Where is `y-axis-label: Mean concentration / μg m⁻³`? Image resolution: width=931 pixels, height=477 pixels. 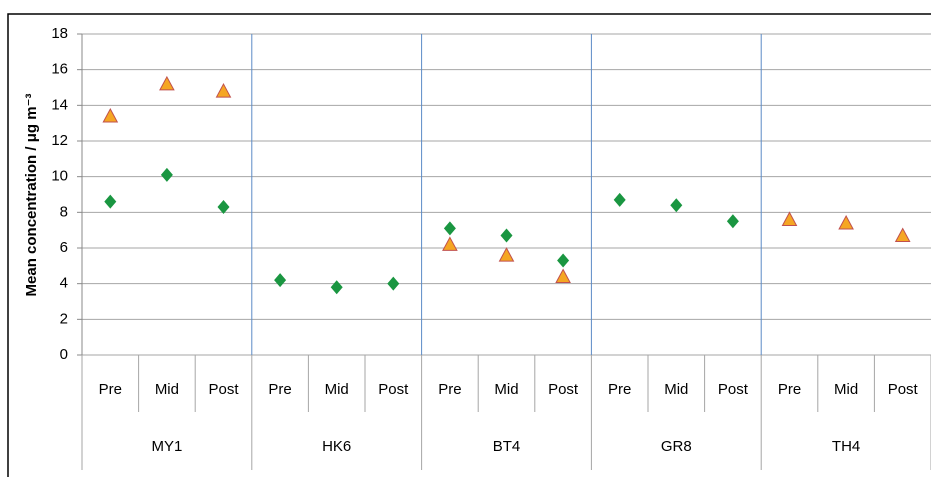 y-axis-label: Mean concentration / μg m⁻³ is located at coordinates (31, 195).